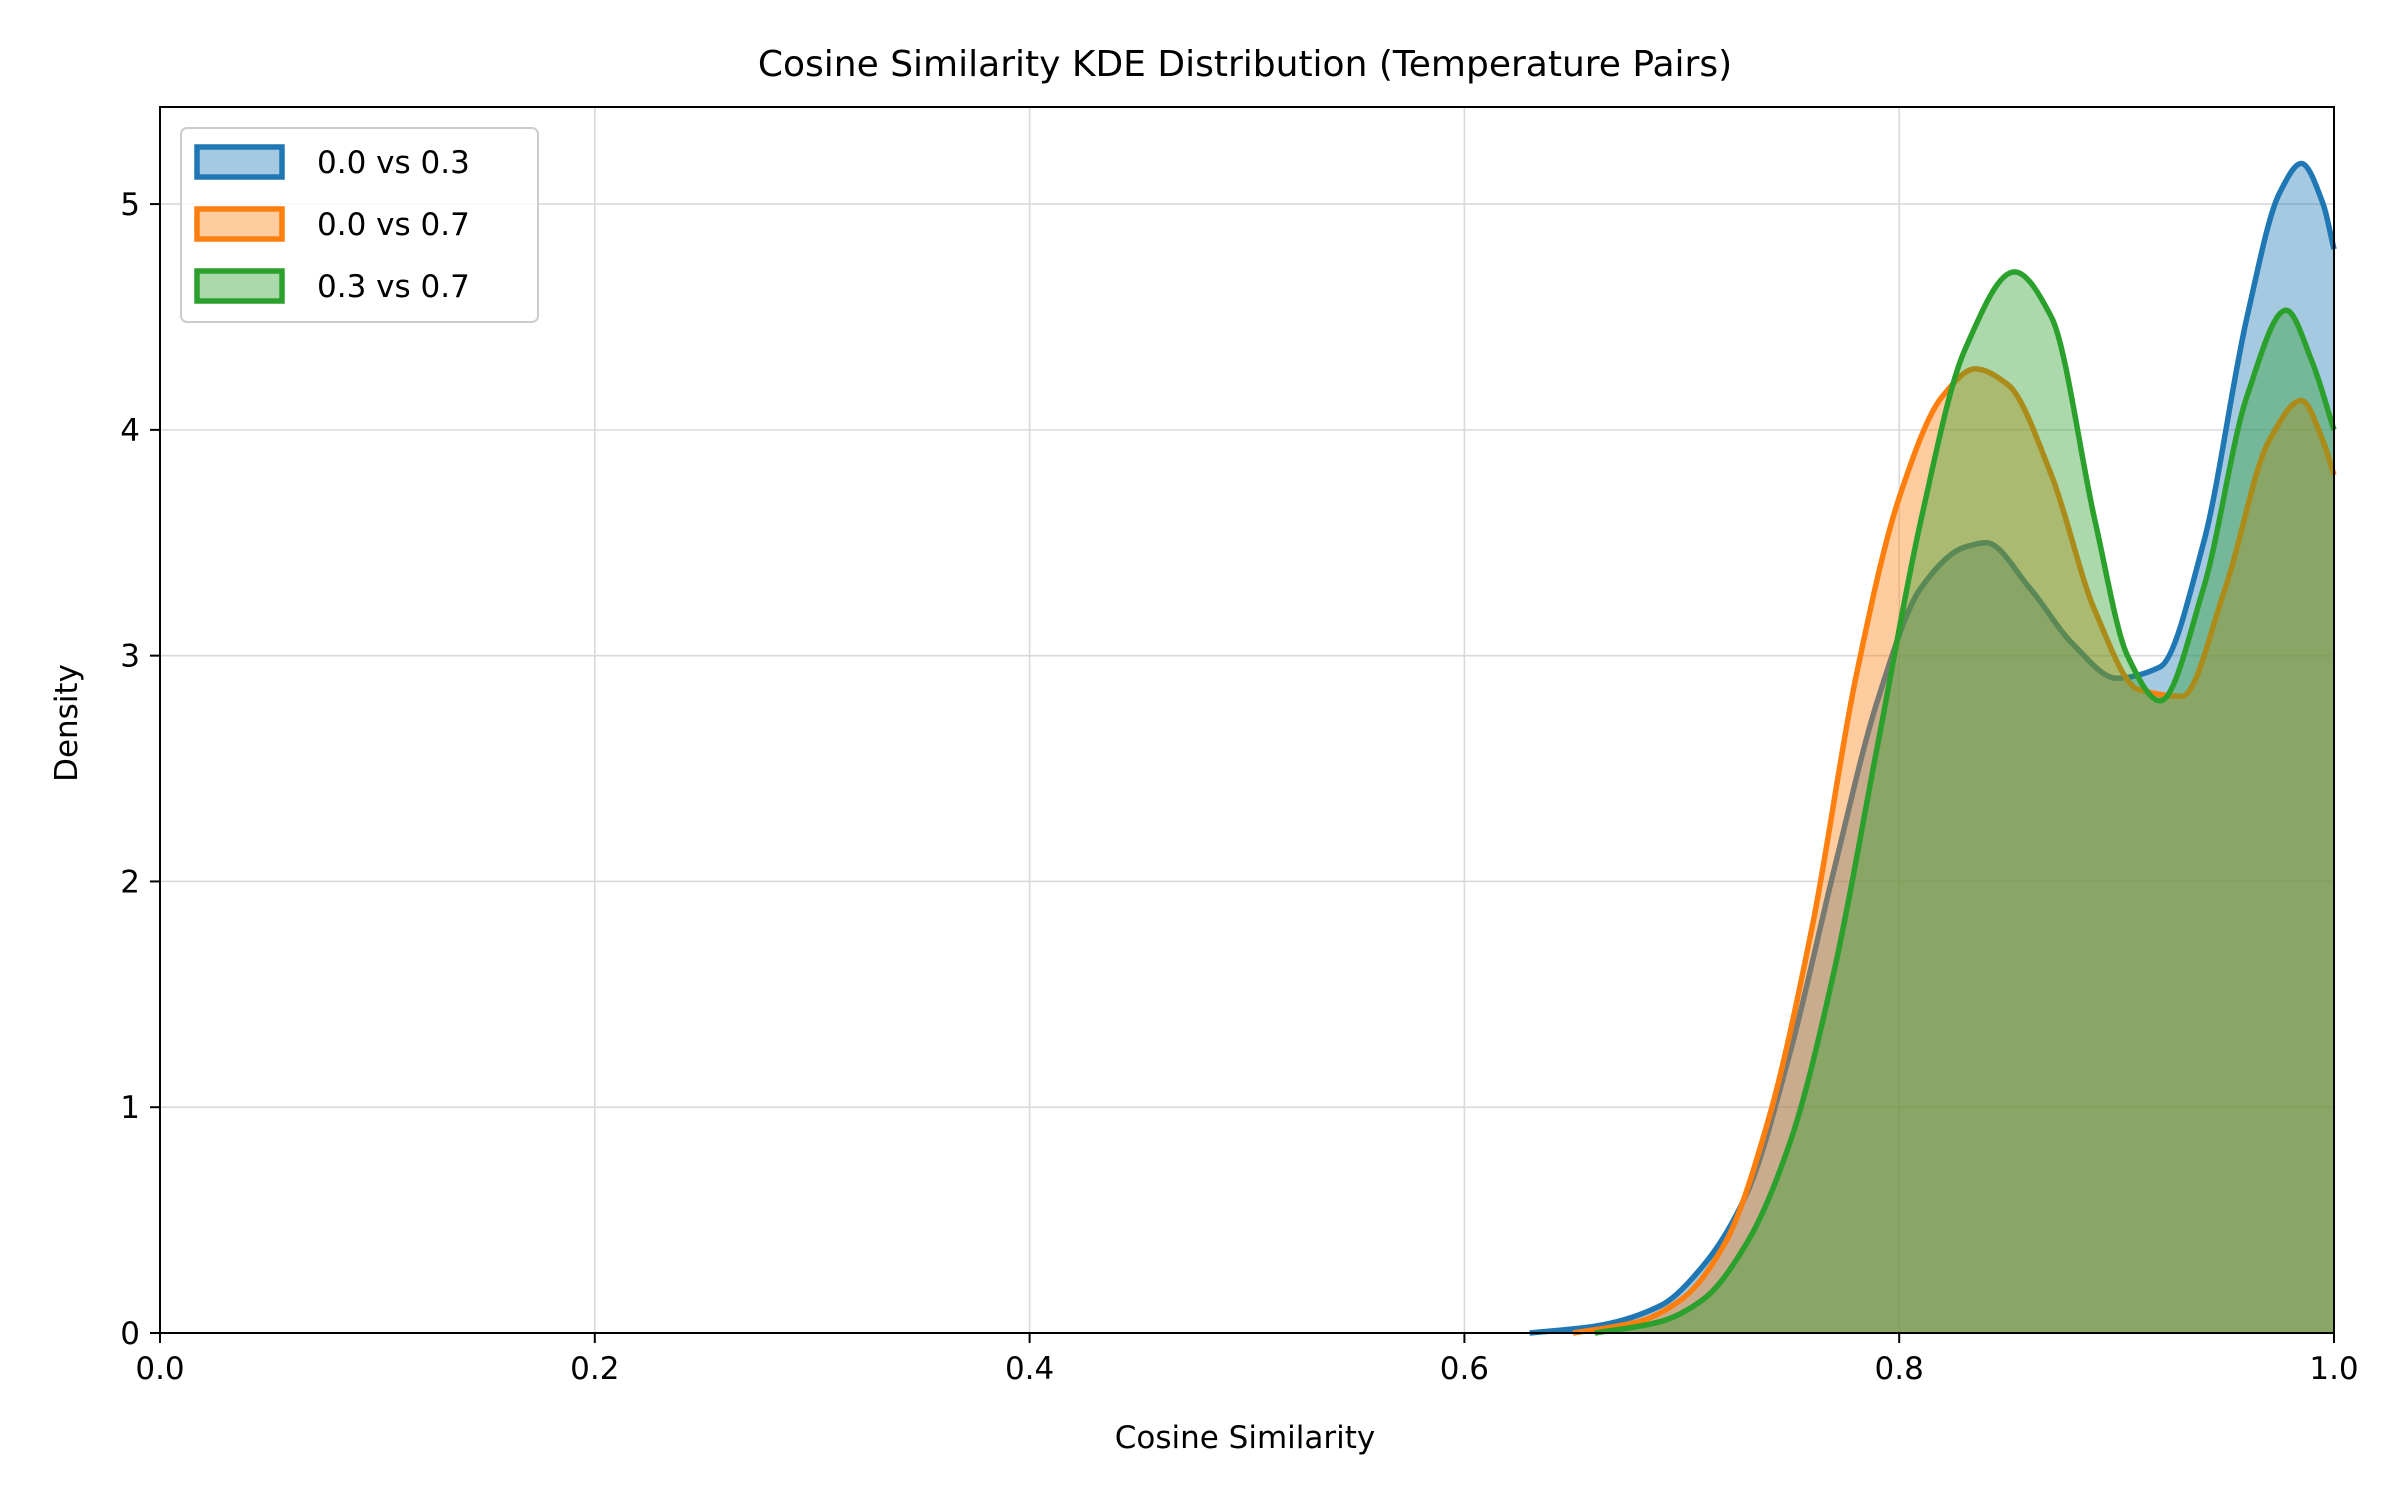 The image size is (2400, 1500). What do you see at coordinates (130, 431) in the screenshot?
I see `y-tick-label: 4` at bounding box center [130, 431].